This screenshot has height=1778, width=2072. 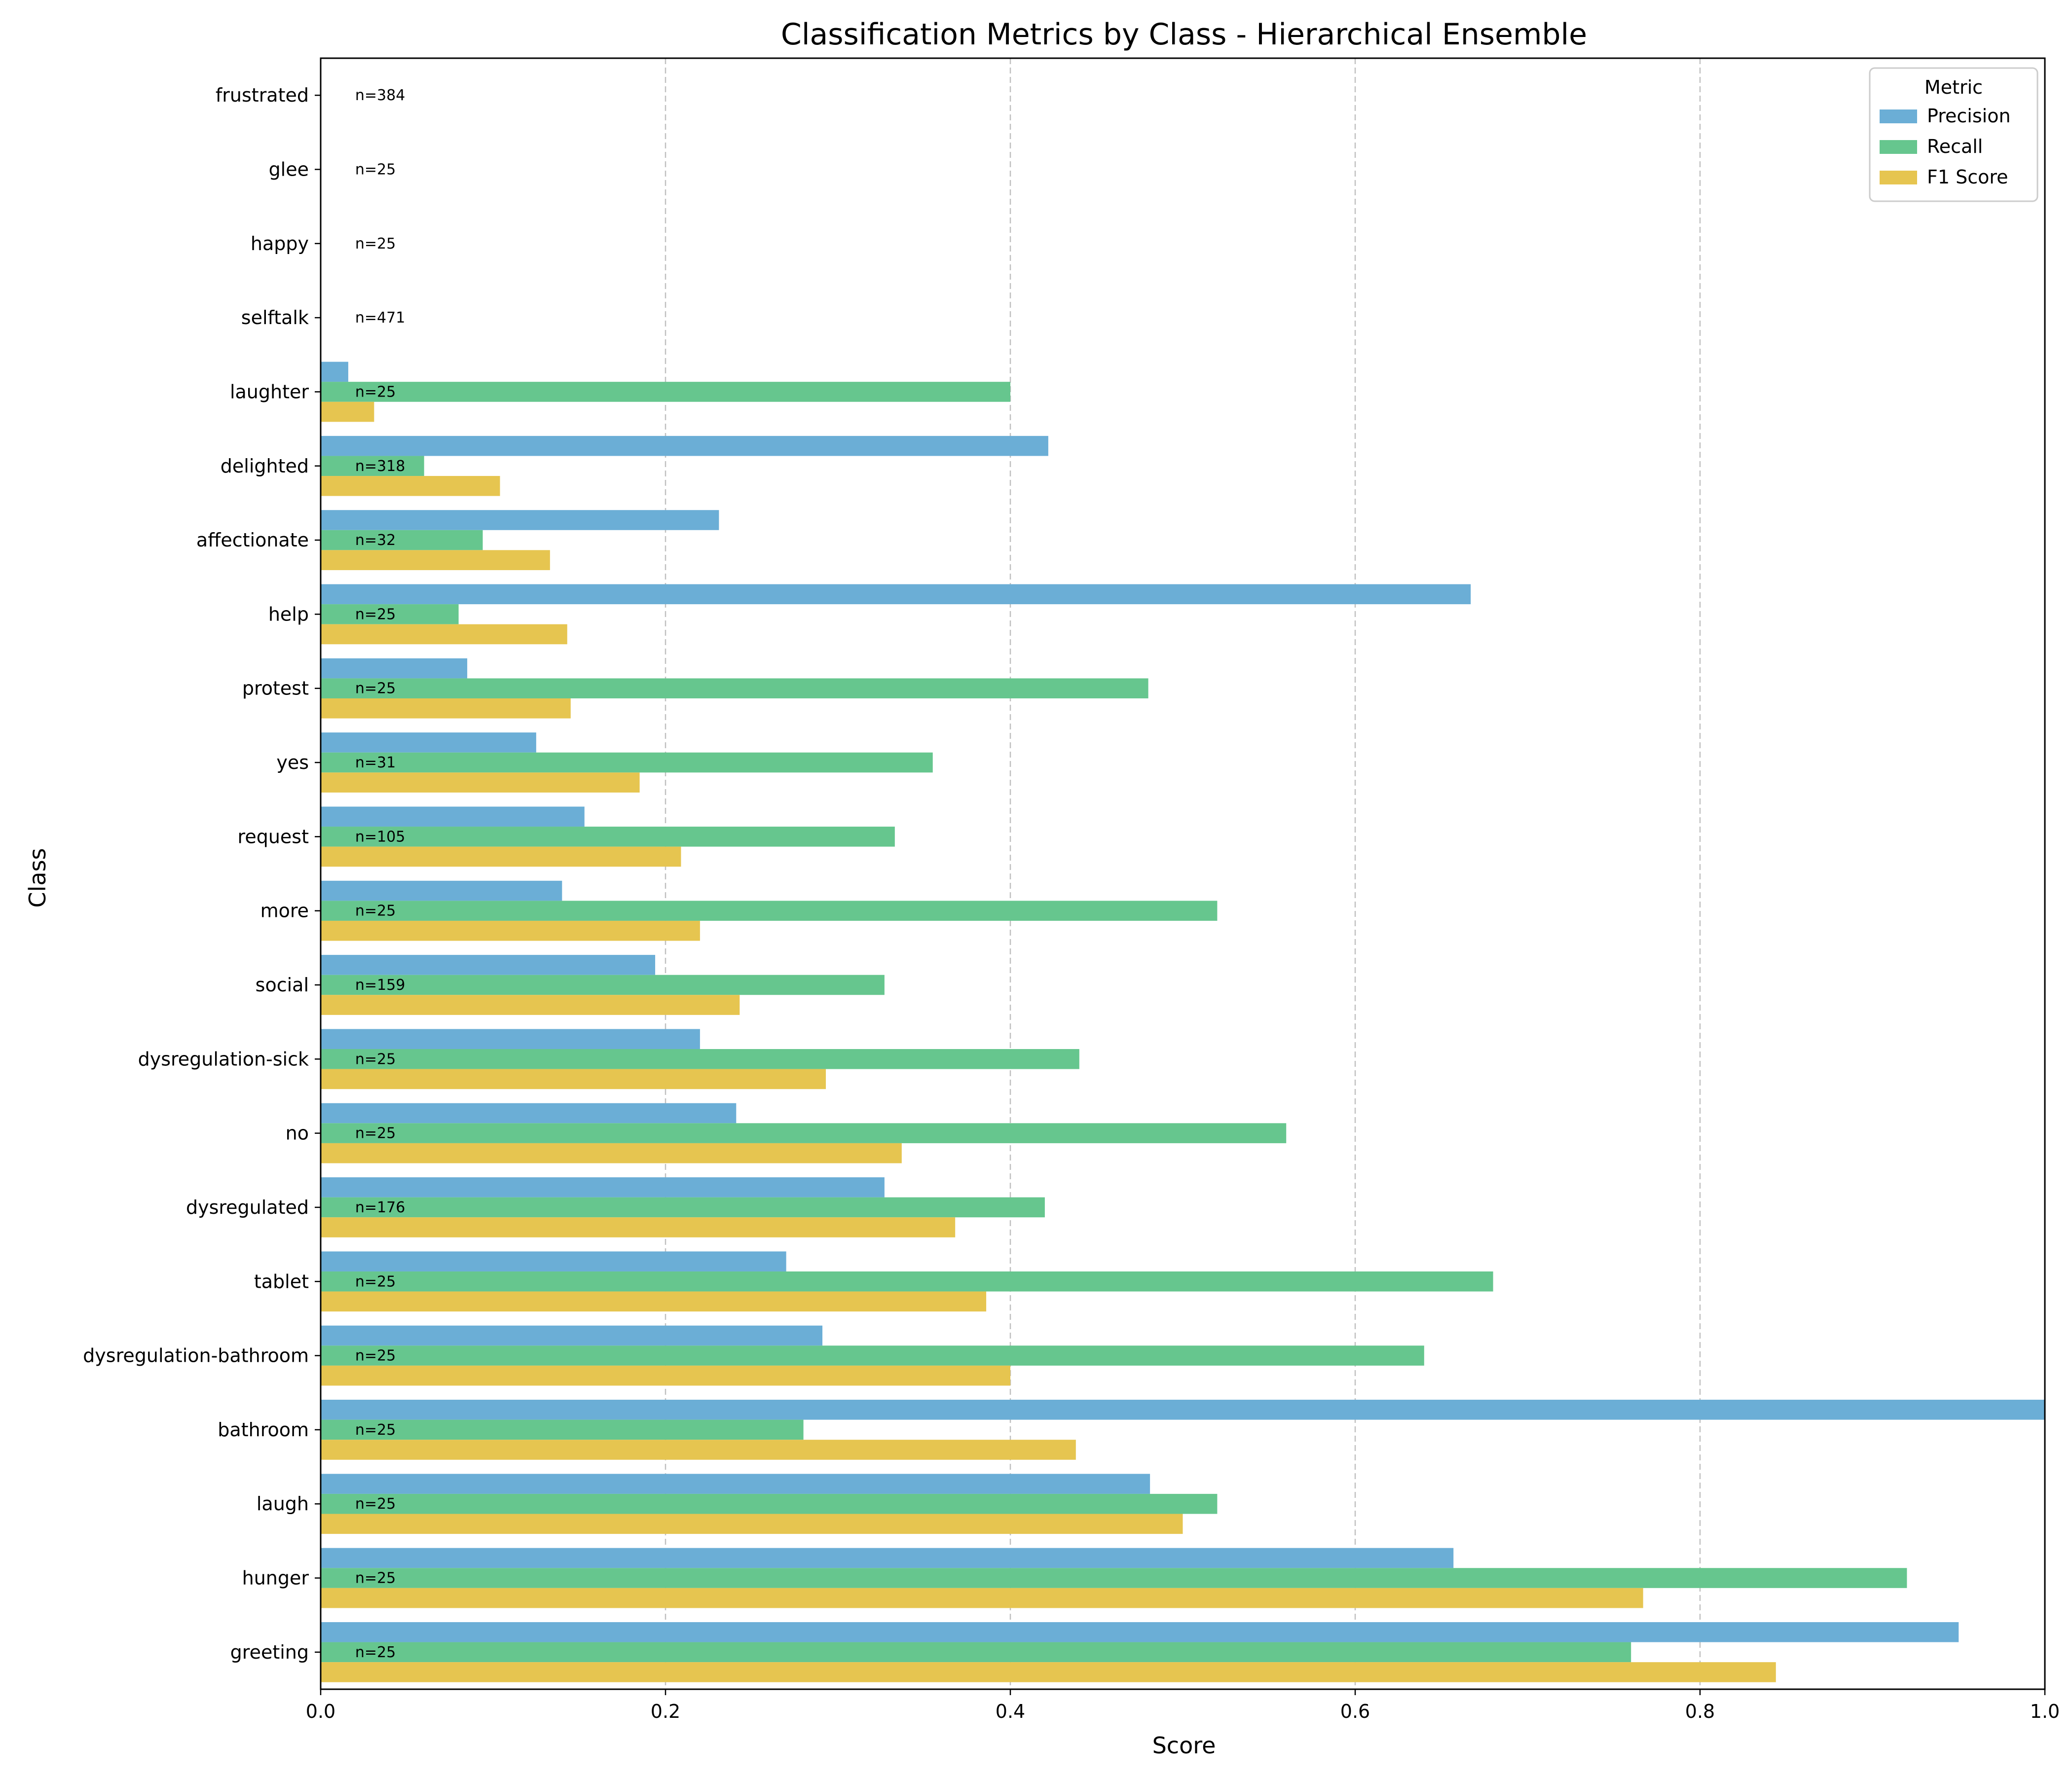 What do you see at coordinates (554, 1261) in the screenshot?
I see `bar-precision-tablet` at bounding box center [554, 1261].